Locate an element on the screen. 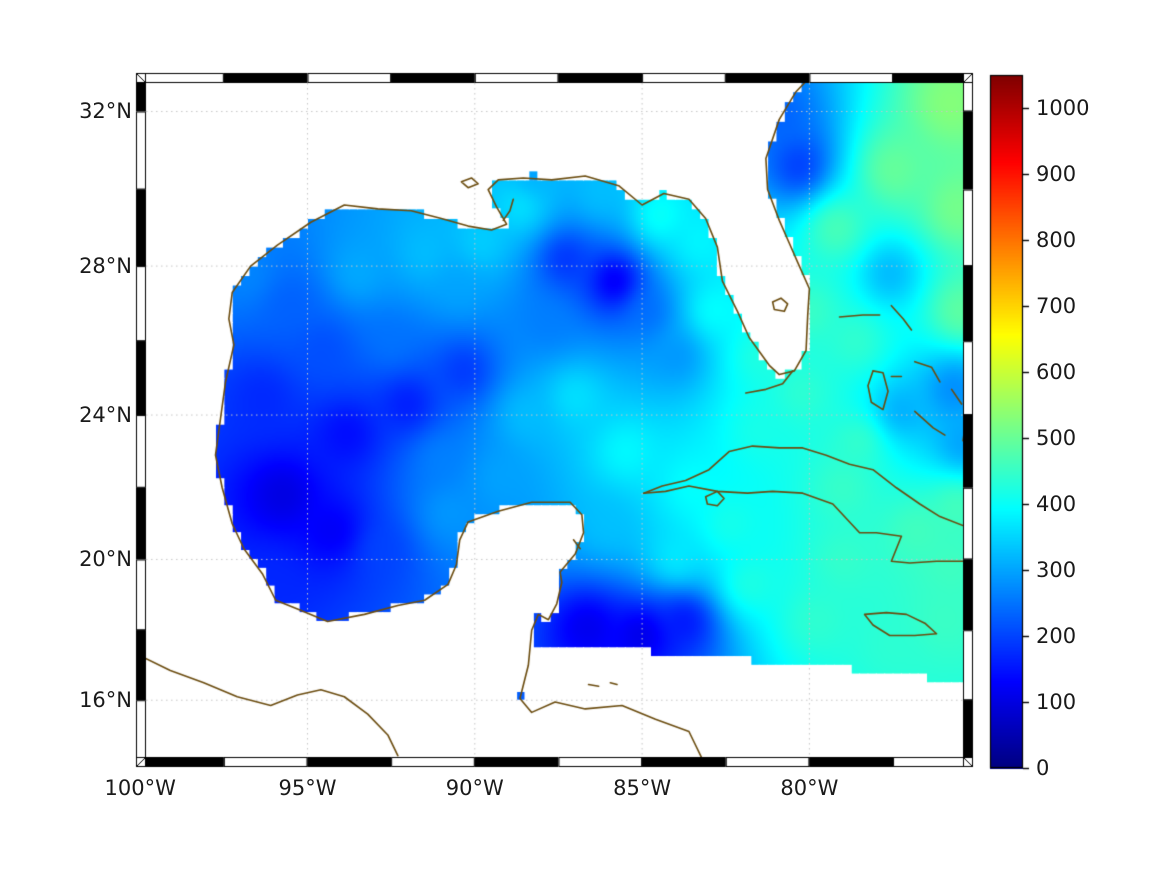 The width and height of the screenshot is (1167, 875). y-tick-label: 28°N is located at coordinates (105, 266).